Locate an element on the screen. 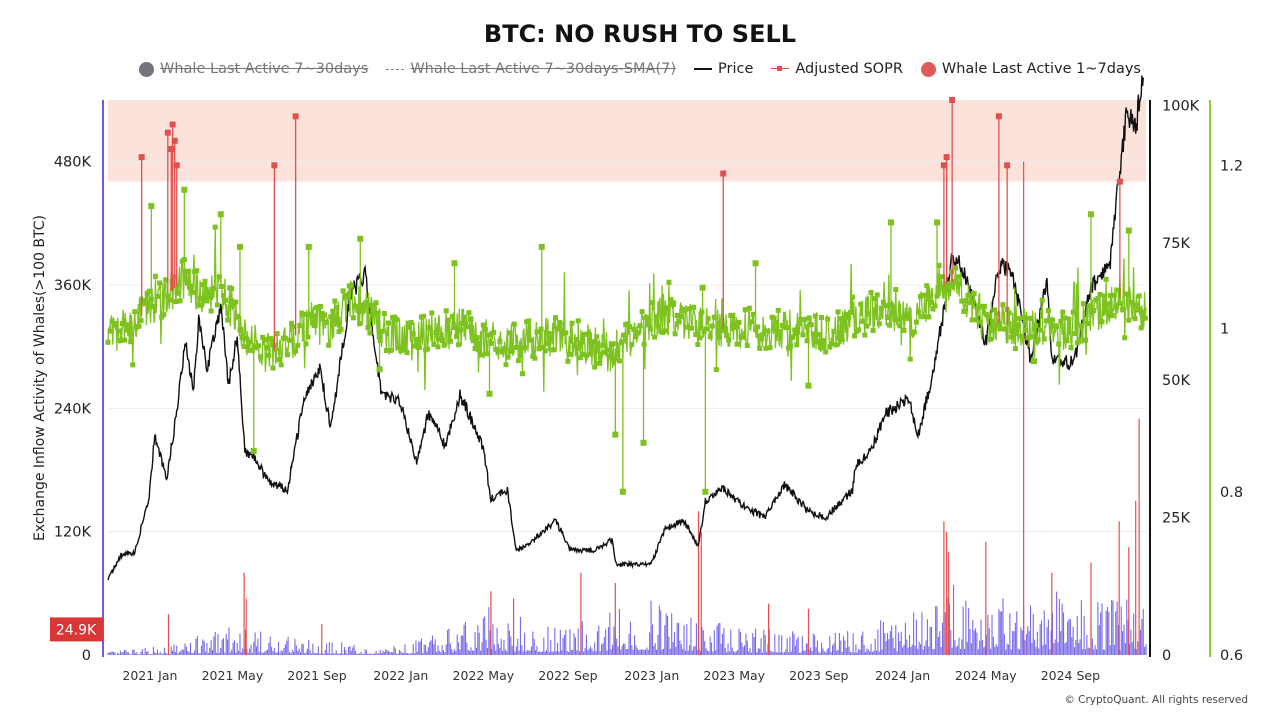  legend-item: Whale Last Active 7~30days-SMA(7) is located at coordinates (531, 69).